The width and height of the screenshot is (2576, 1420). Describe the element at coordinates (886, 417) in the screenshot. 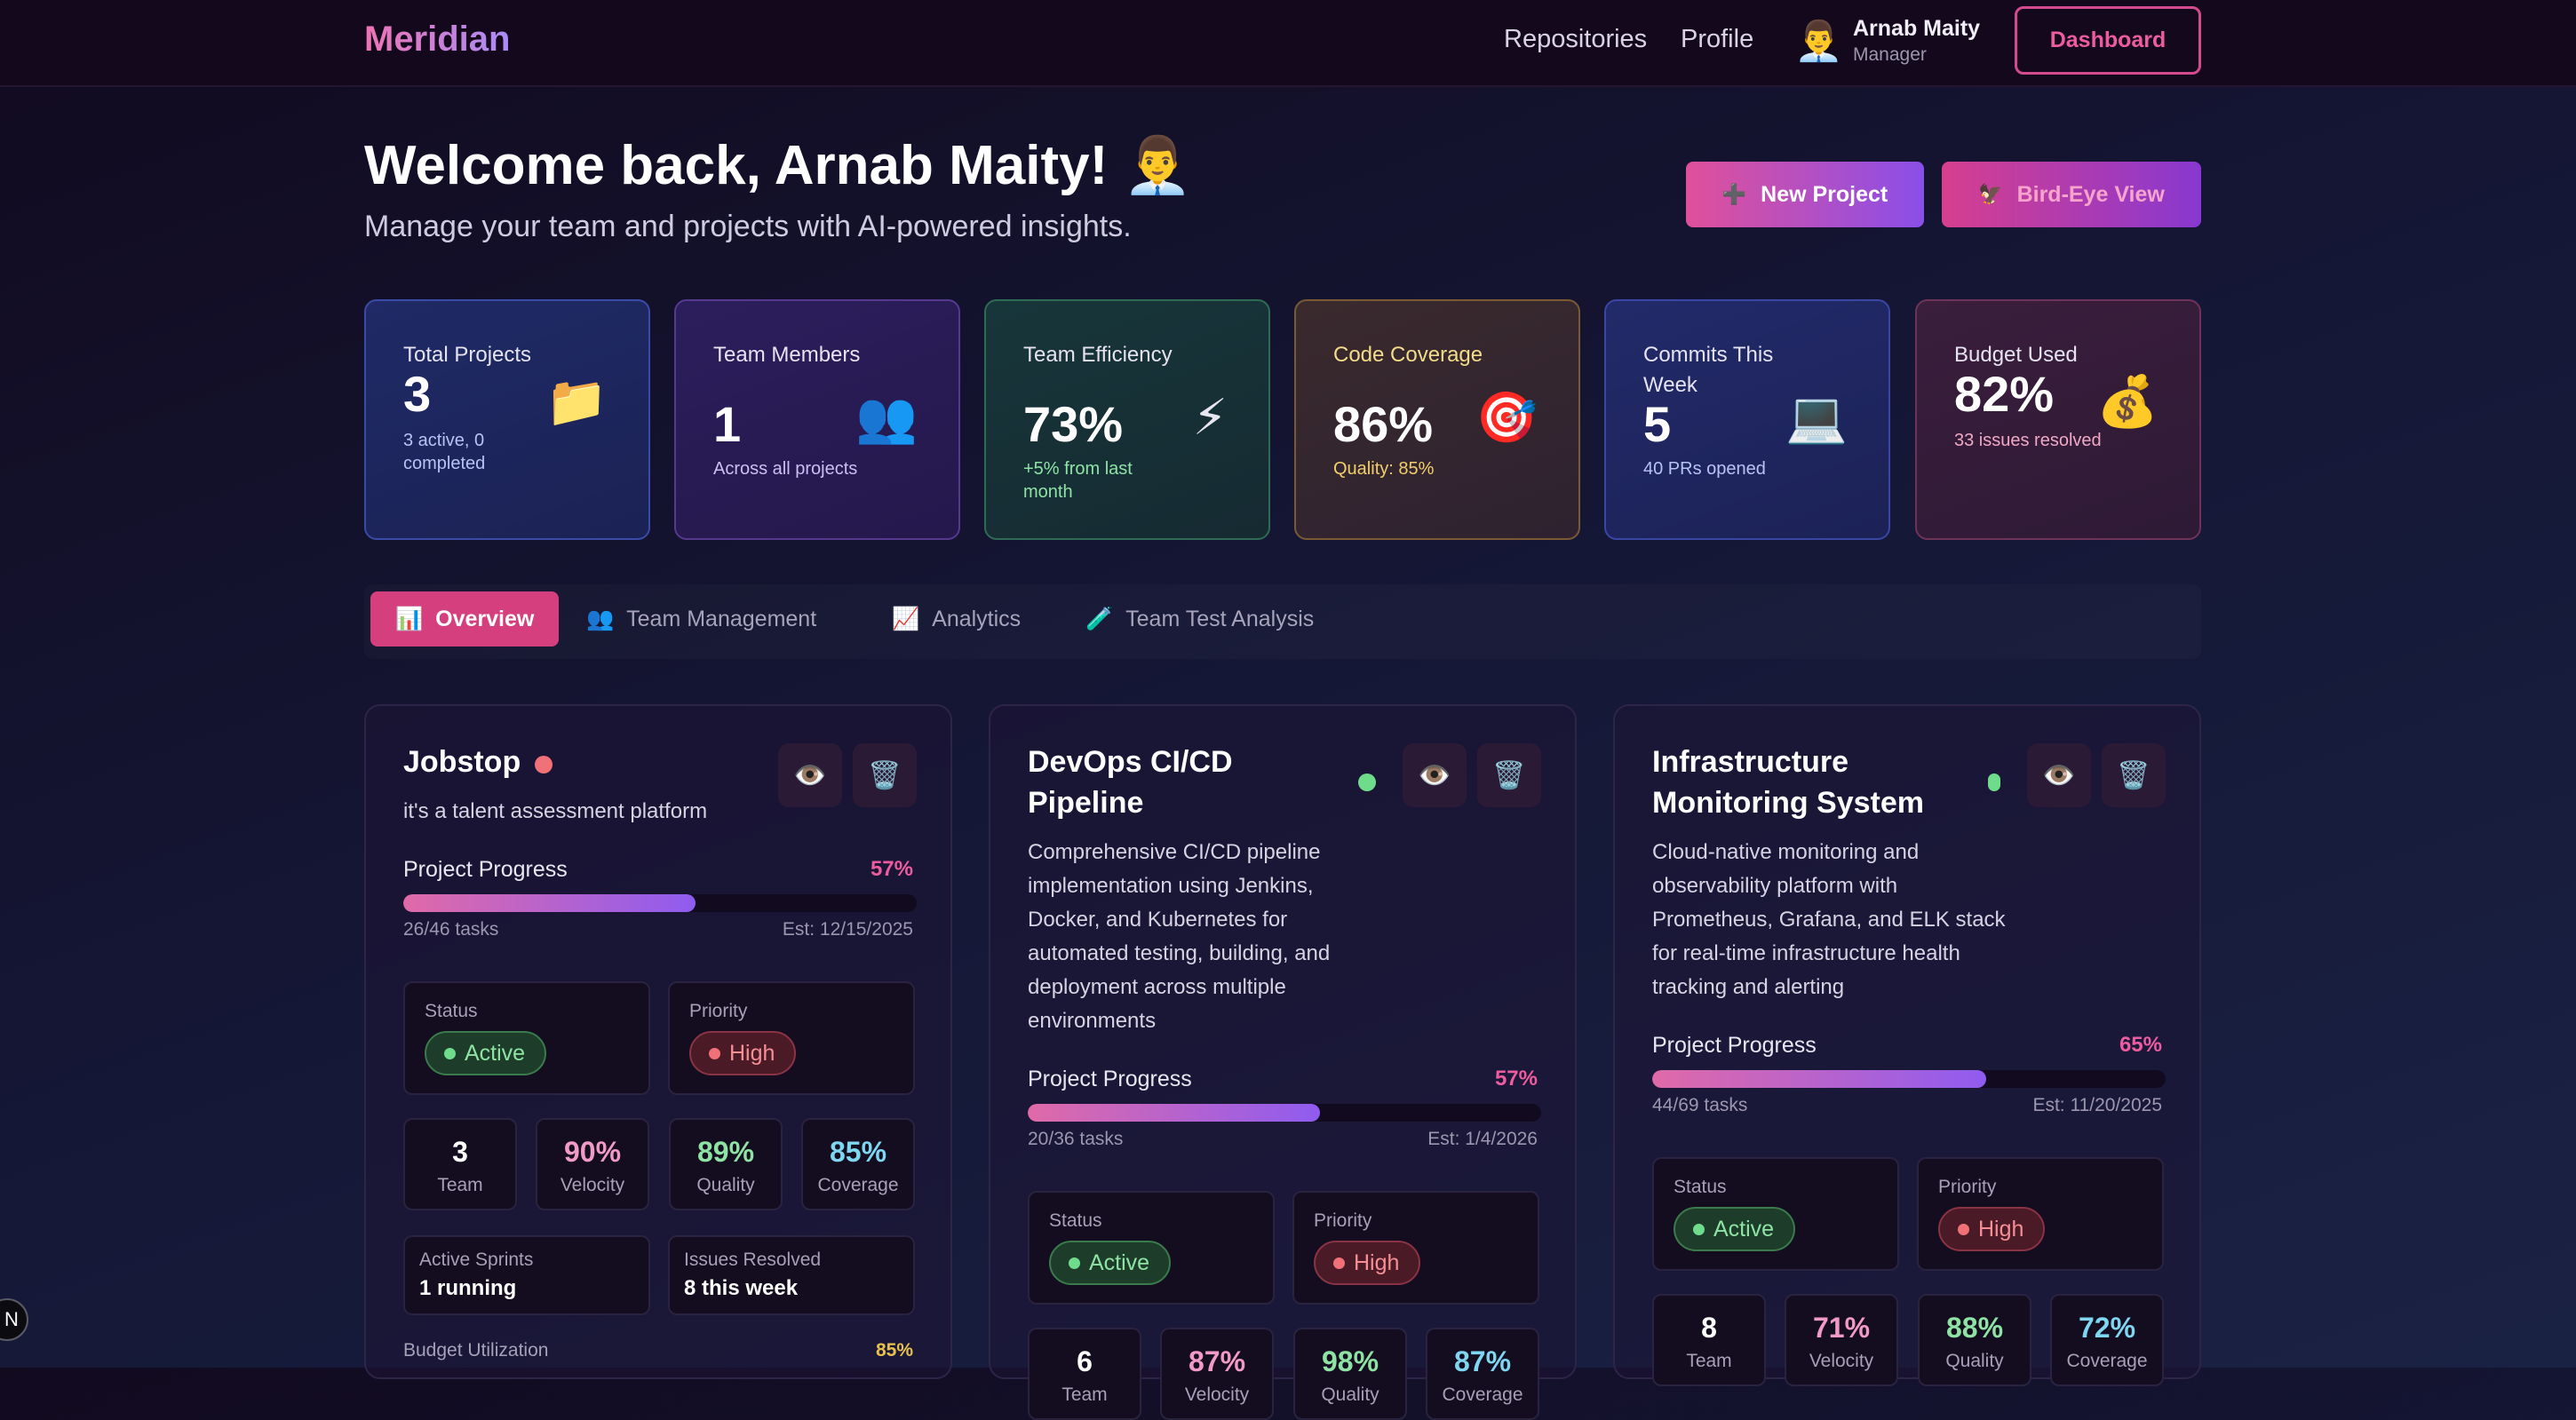

I see `team-icon: 👥` at that location.